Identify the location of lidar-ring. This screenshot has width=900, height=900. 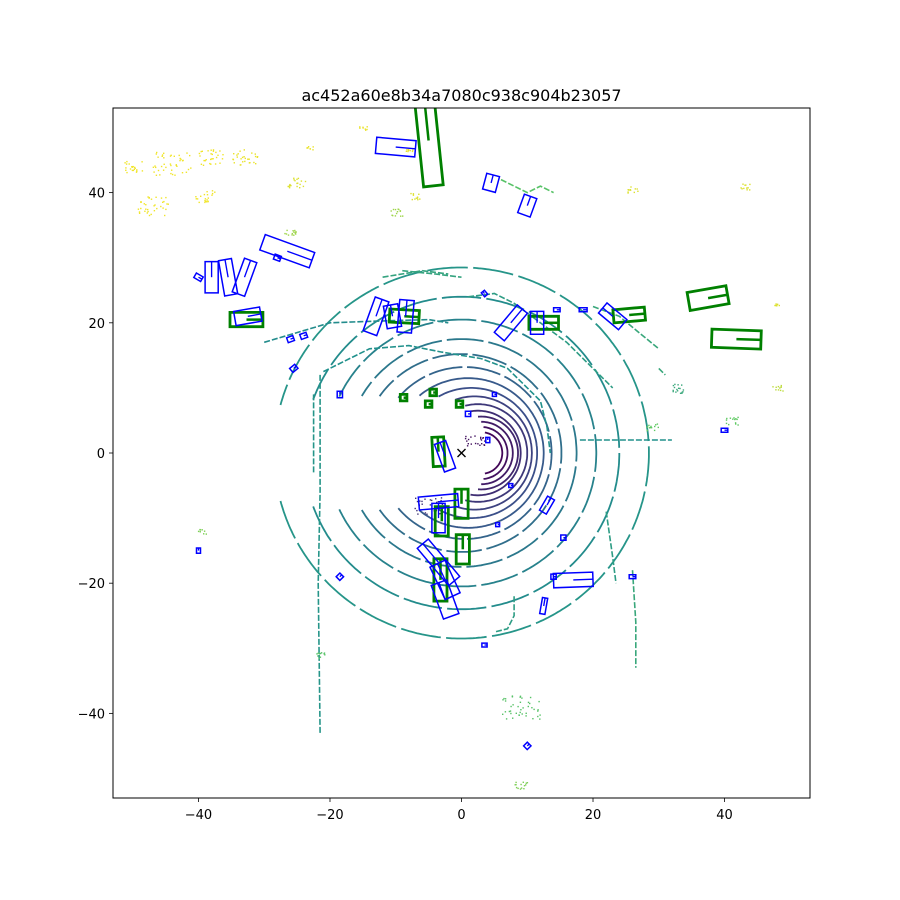
(497, 453).